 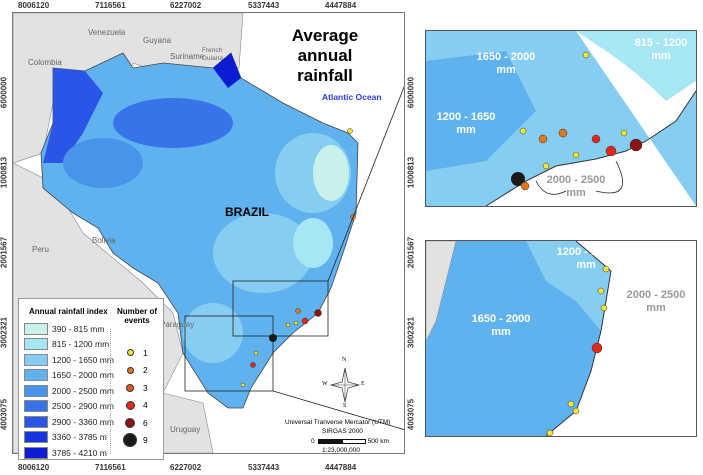 What do you see at coordinates (68, 311) in the screenshot?
I see `legend-rain-title: Annual rainfall index` at bounding box center [68, 311].